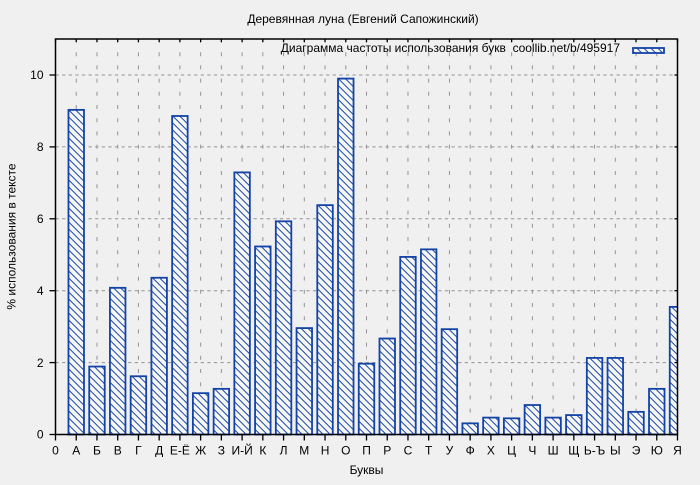 The width and height of the screenshot is (700, 485). I want to click on svg-text: % использования в тексте, so click(12, 236).